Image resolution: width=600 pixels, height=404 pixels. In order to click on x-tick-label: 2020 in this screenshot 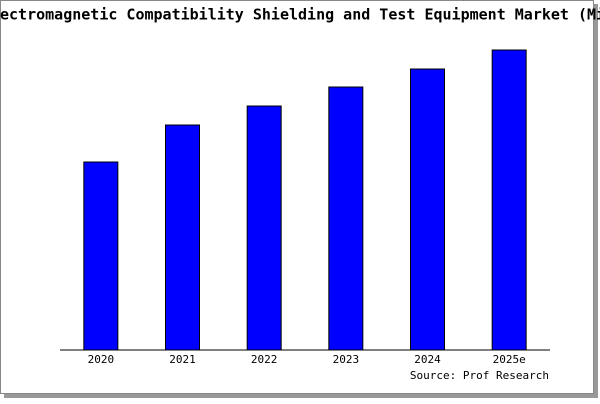, I will do `click(101, 359)`.